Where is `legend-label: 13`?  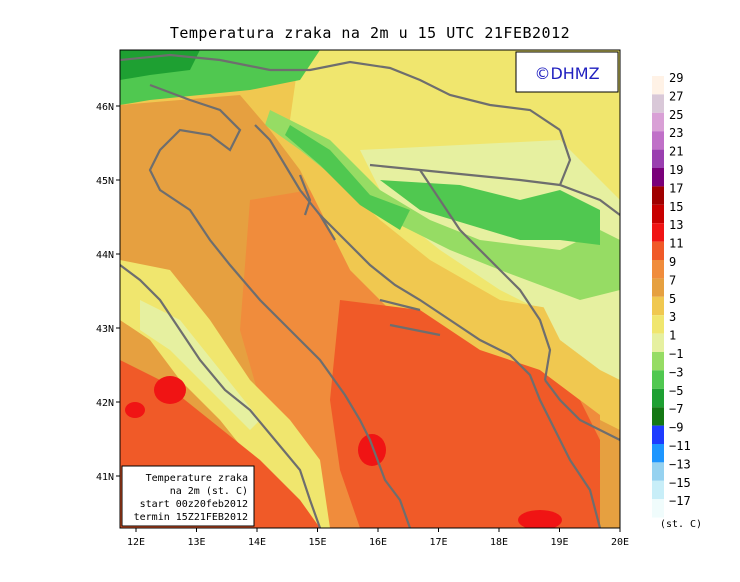 legend-label: 13 is located at coordinates (676, 225).